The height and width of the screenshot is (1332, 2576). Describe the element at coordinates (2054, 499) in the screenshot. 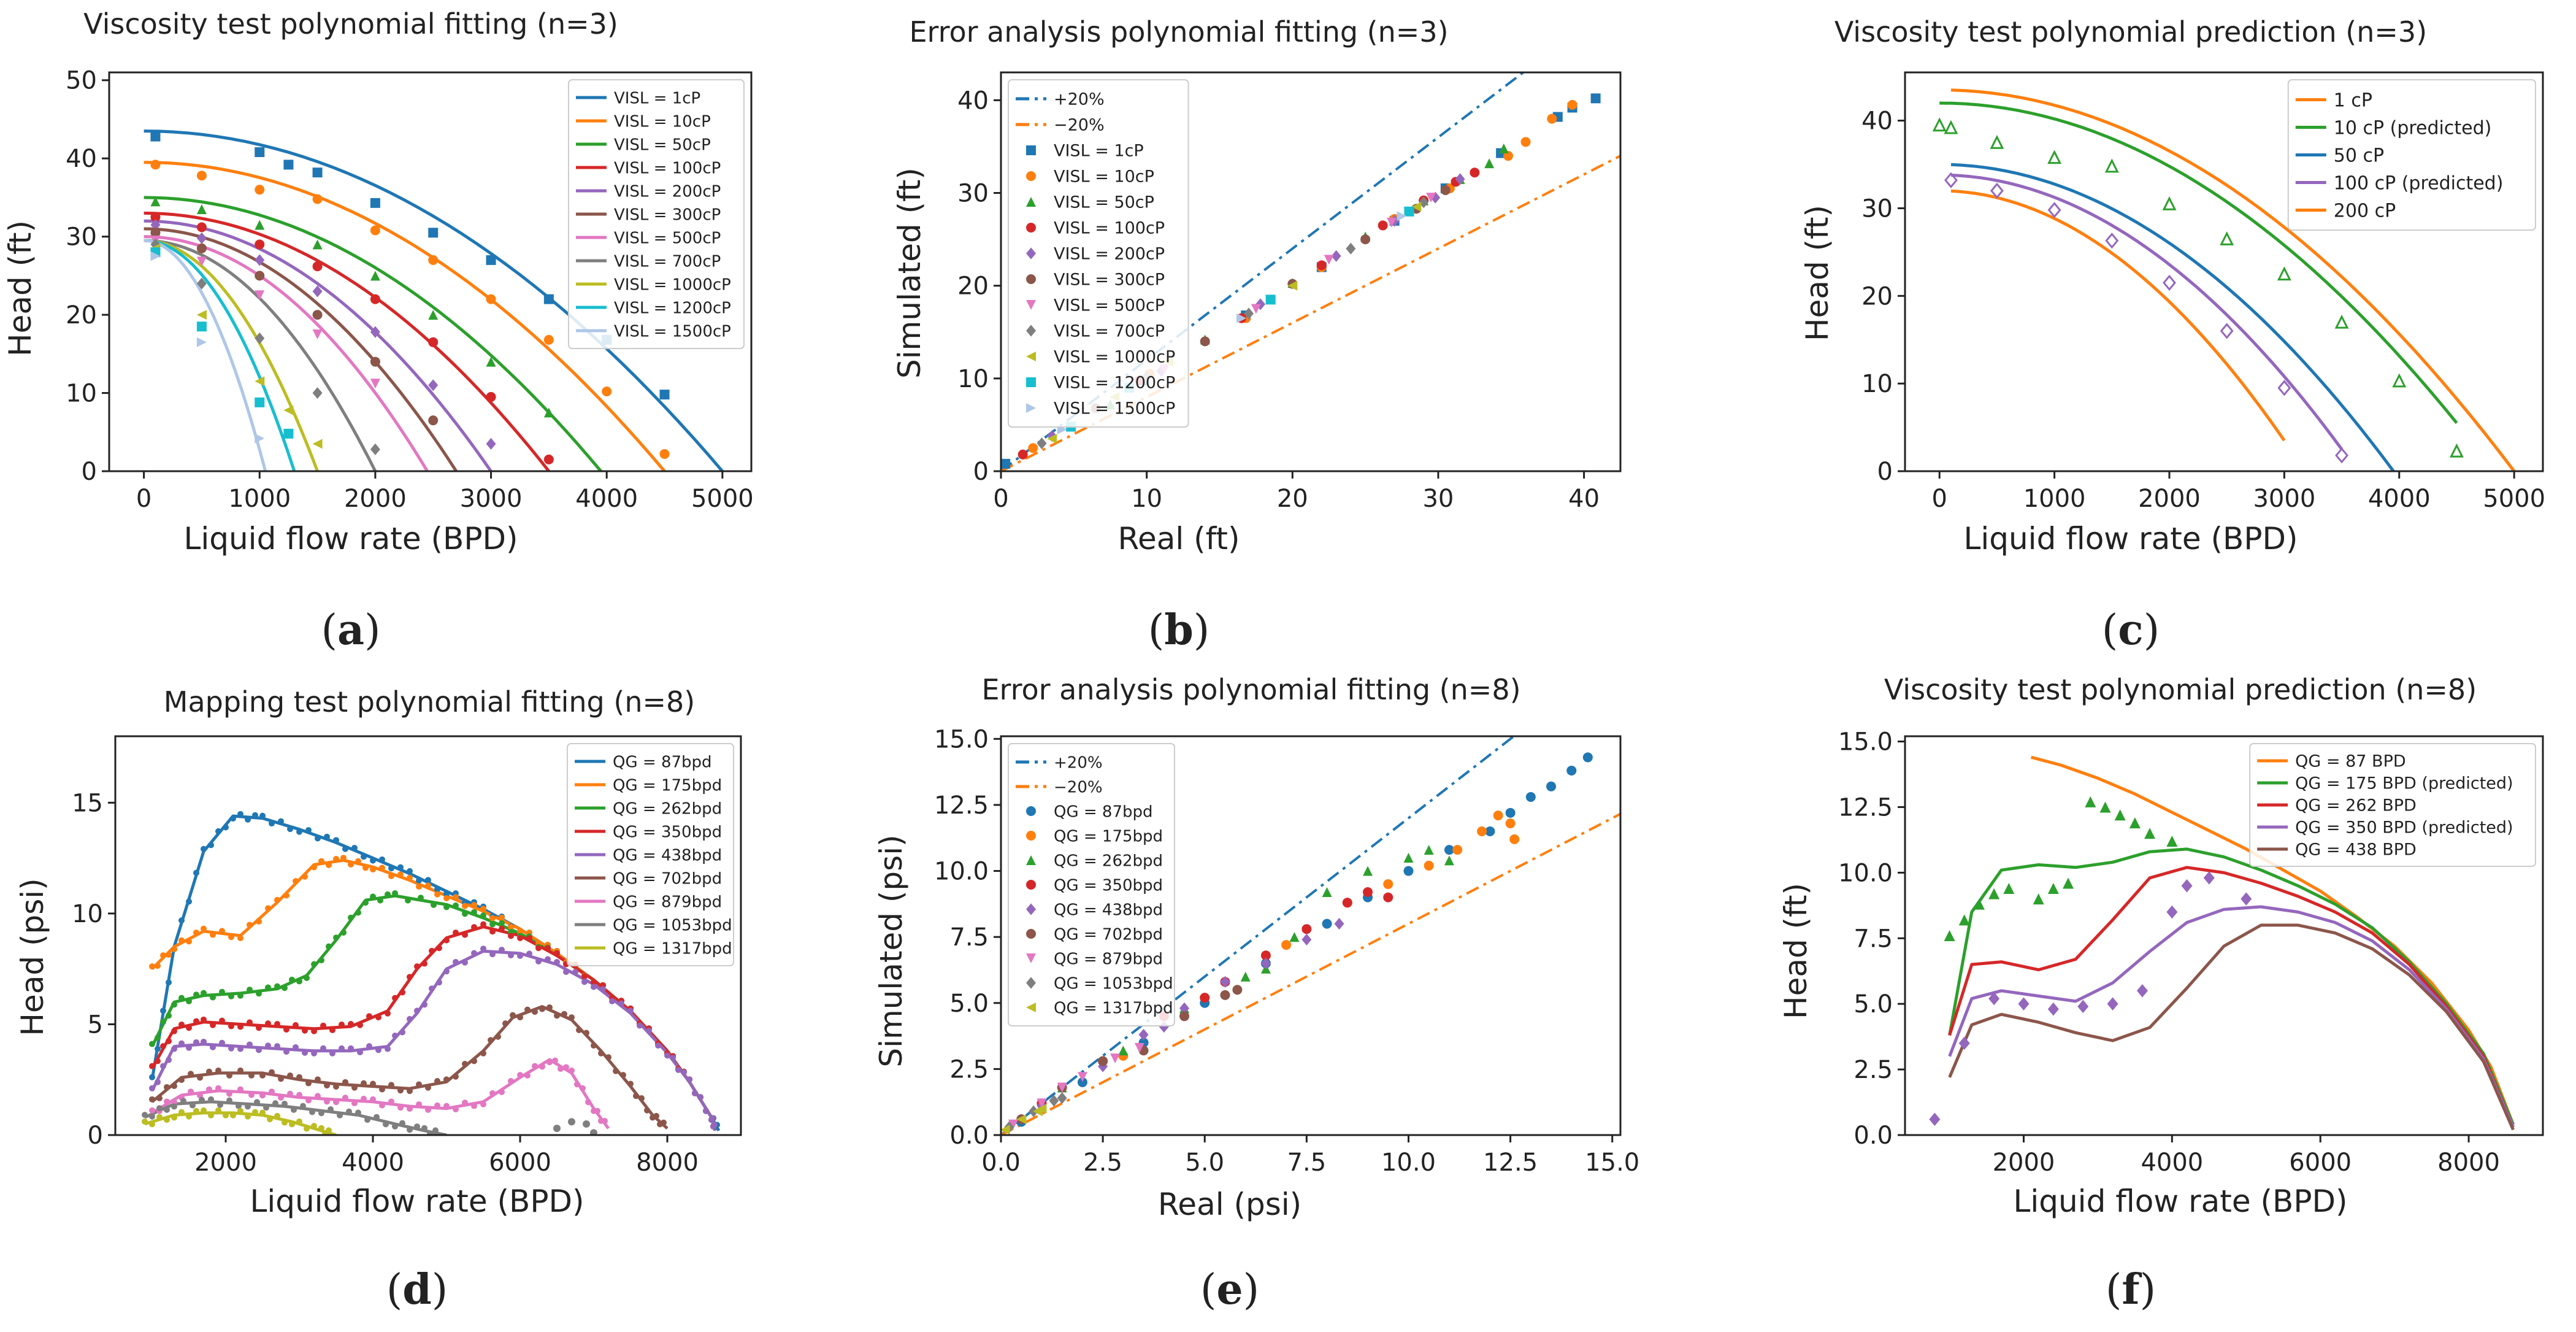

I see `x-tick-label: 1000` at that location.